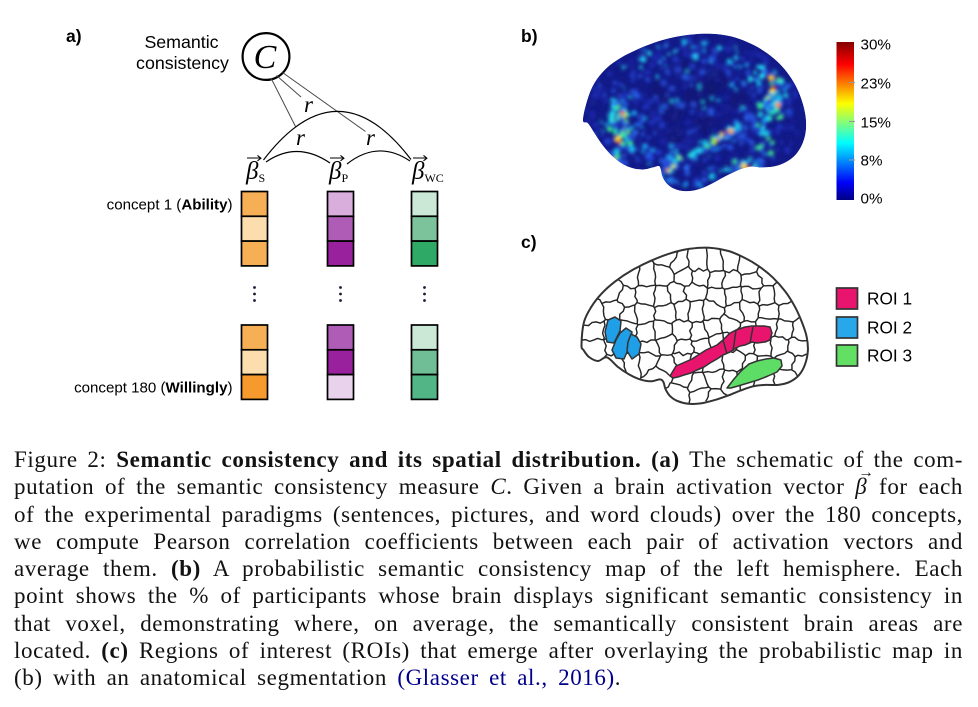  What do you see at coordinates (889, 356) in the screenshot?
I see `svg-text: ROI 3` at bounding box center [889, 356].